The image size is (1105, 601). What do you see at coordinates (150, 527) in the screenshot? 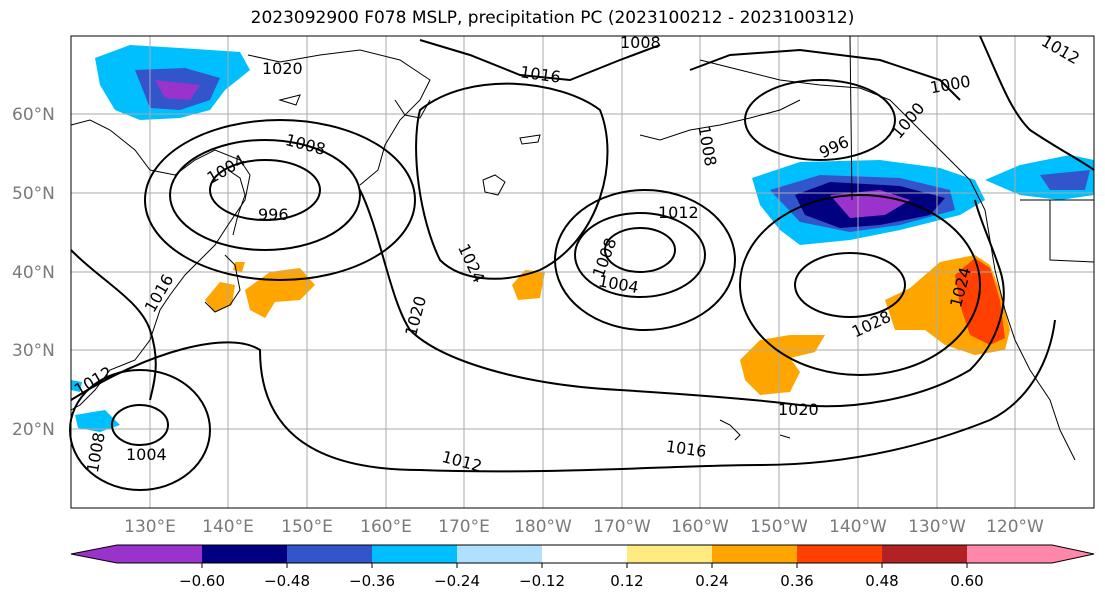
I see `lon-label: 130°E` at bounding box center [150, 527].